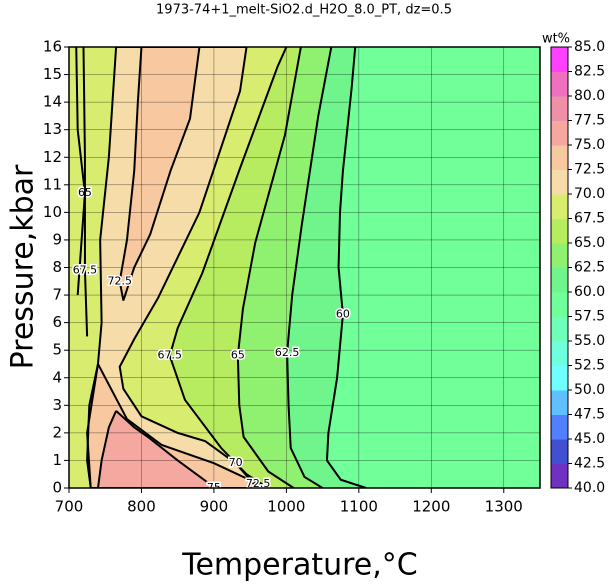 This screenshot has height=587, width=608. I want to click on y-tick-label: 8, so click(57, 267).